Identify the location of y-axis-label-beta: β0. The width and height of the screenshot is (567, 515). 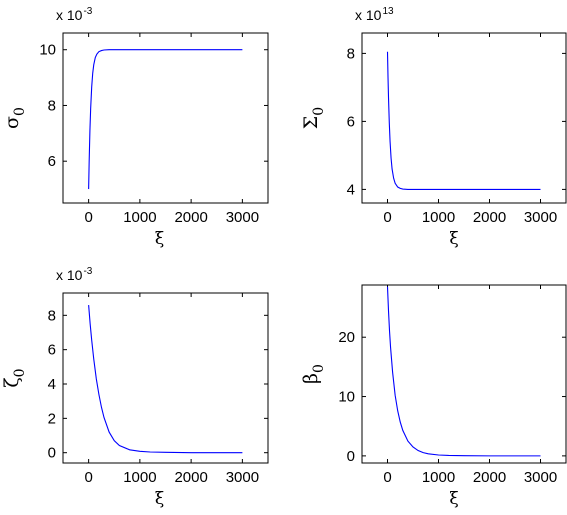
(313, 374).